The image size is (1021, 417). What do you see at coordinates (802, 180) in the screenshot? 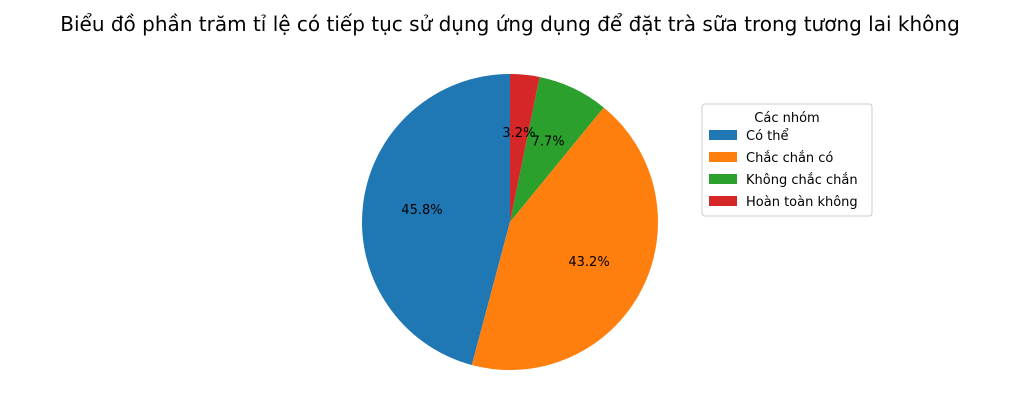
I see `legend-label: Không chắc chắn` at bounding box center [802, 180].